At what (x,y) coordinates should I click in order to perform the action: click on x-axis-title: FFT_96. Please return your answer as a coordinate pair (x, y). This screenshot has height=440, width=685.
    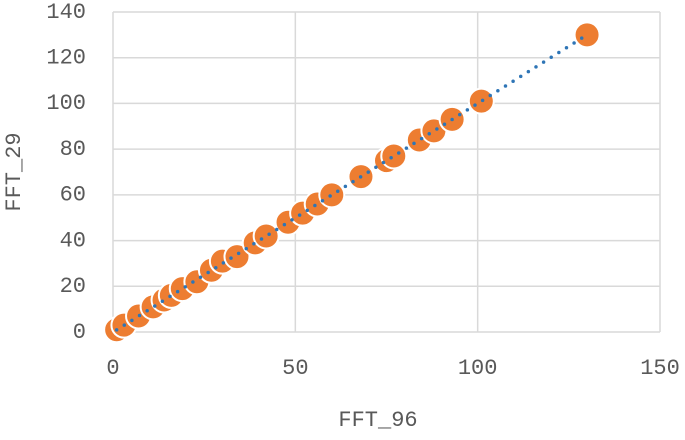
    Looking at the image, I should click on (377, 420).